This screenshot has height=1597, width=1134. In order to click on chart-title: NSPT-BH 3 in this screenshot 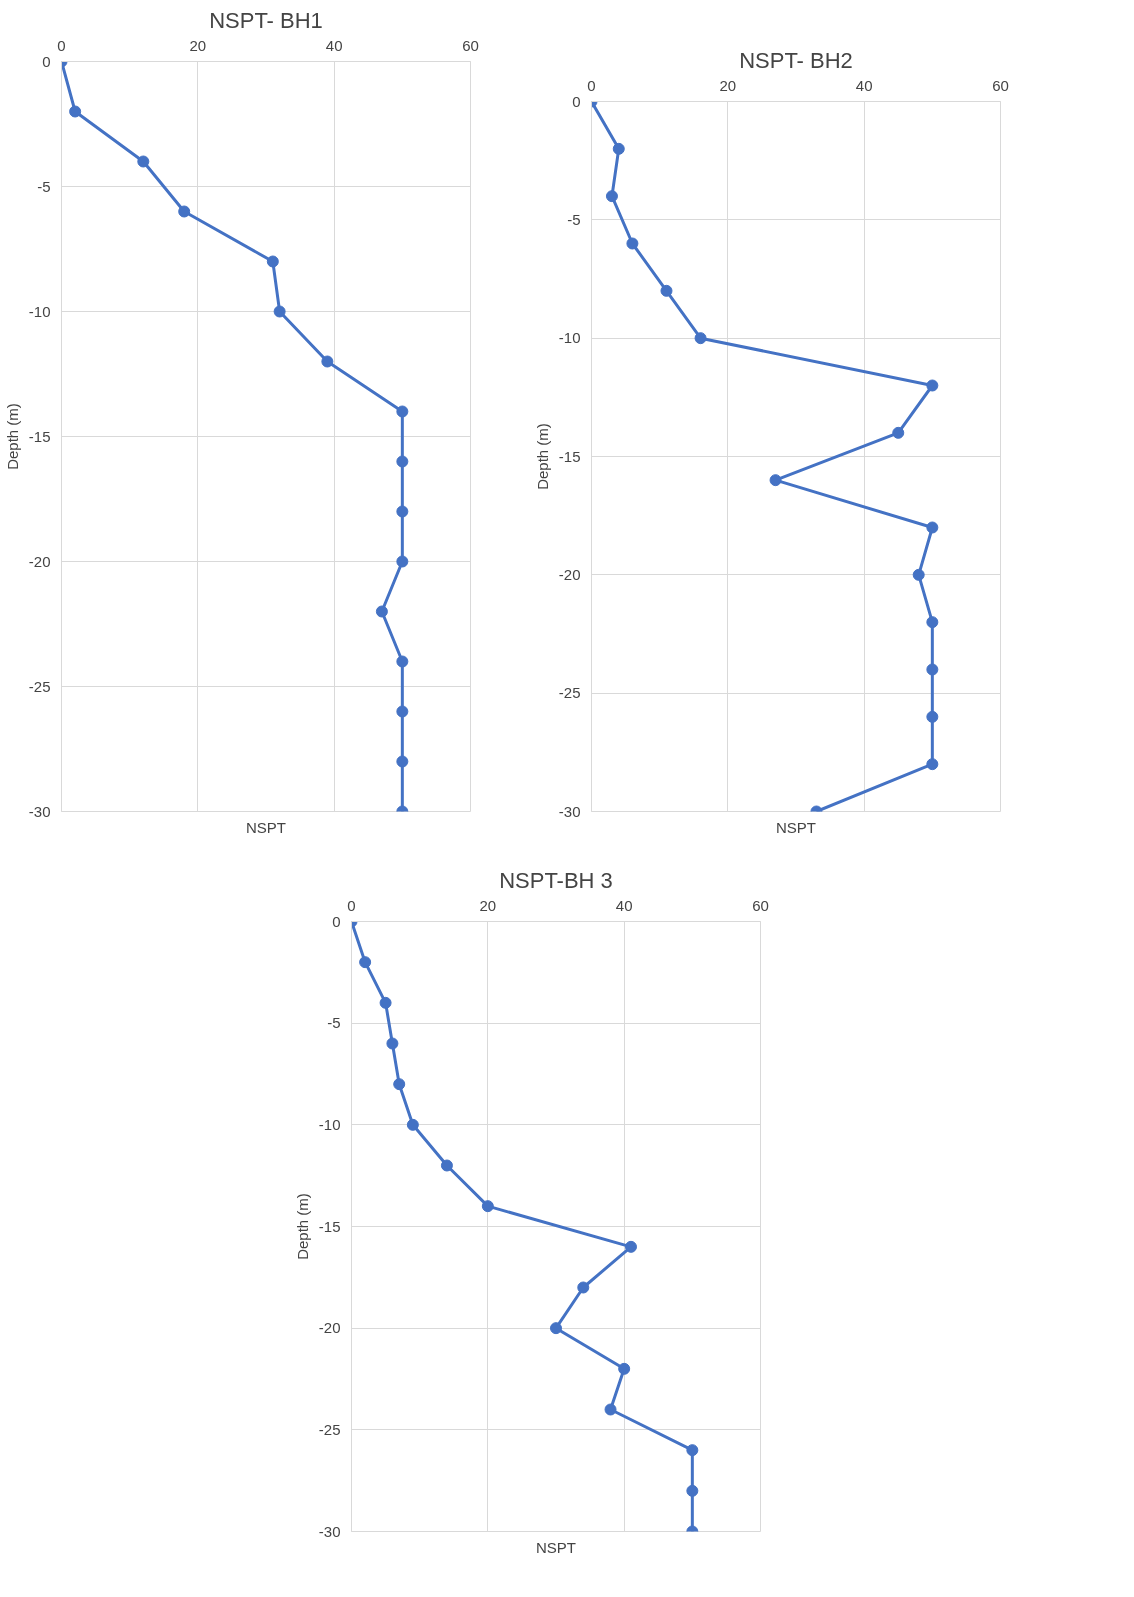, I will do `click(556, 880)`.